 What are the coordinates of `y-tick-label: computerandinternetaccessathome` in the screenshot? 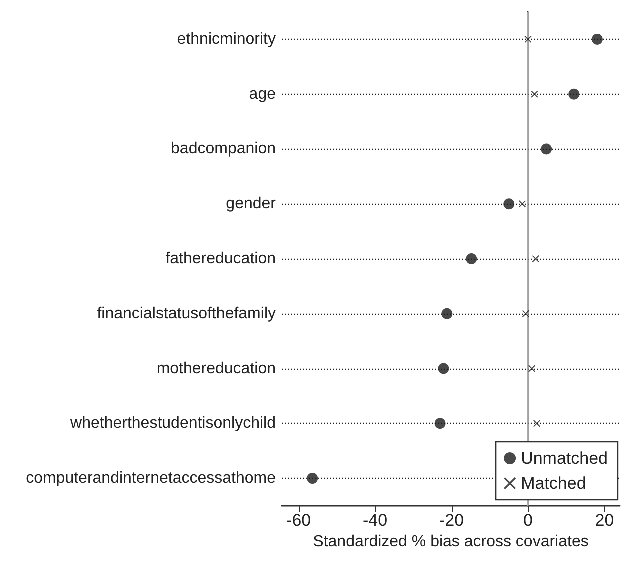 It's located at (151, 479).